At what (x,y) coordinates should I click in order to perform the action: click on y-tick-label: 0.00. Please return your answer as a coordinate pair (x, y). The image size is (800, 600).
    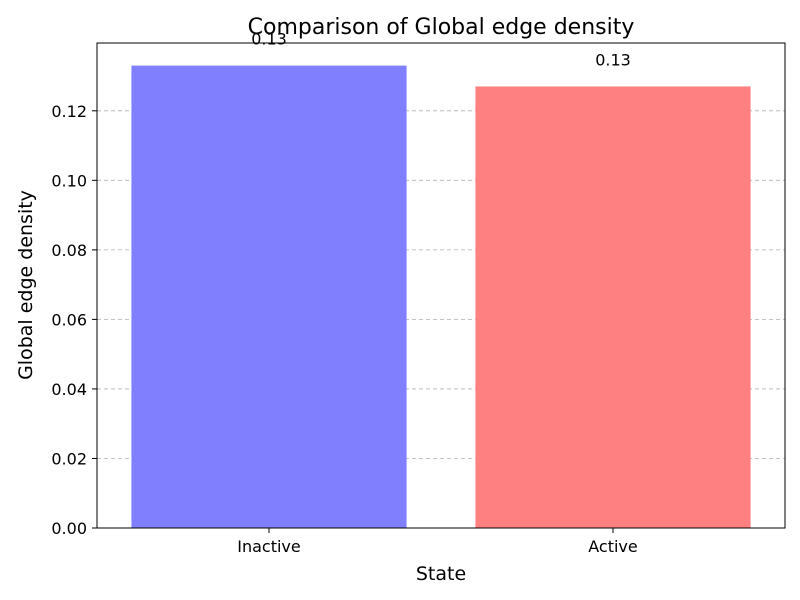
    Looking at the image, I should click on (69, 528).